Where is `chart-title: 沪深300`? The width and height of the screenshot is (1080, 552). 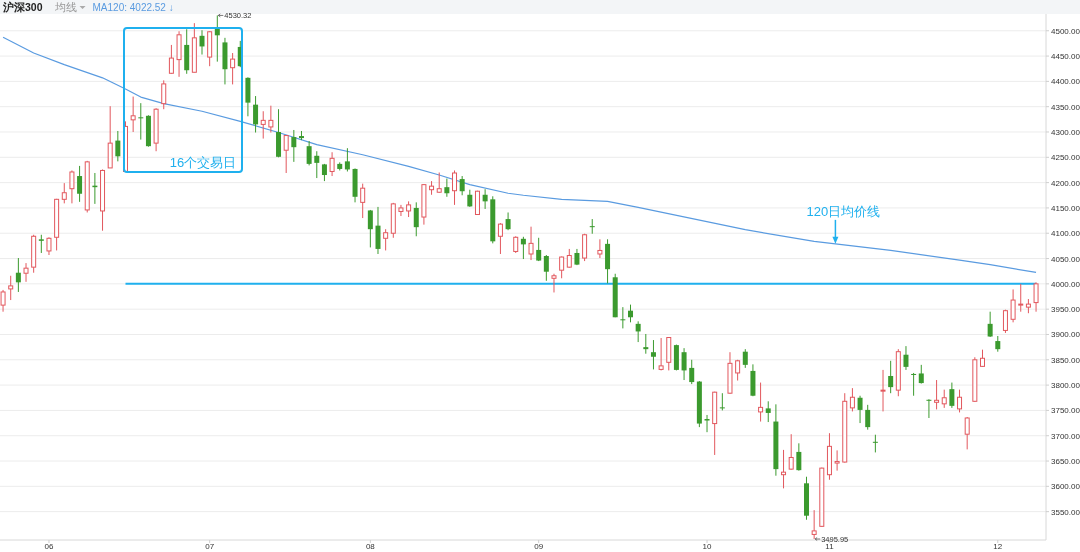
chart-title: 沪深300 is located at coordinates (22, 7).